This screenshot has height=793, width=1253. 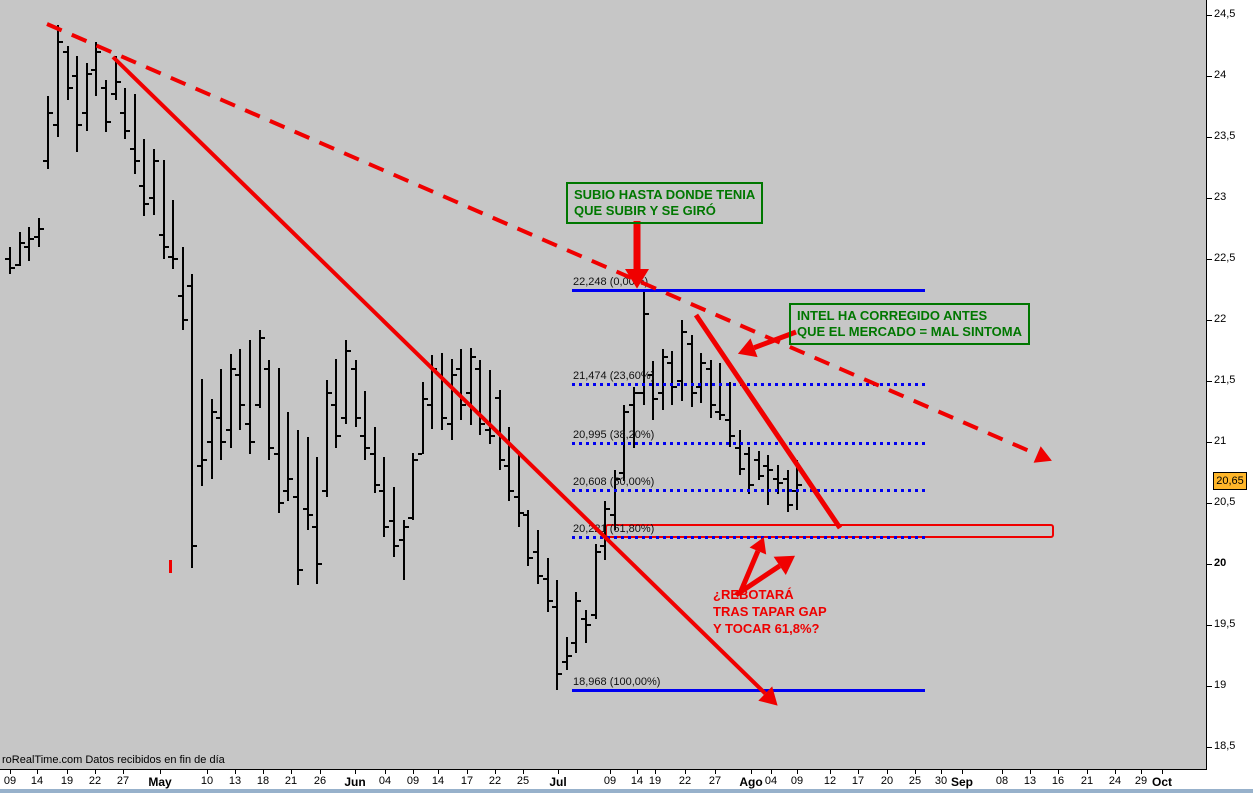 What do you see at coordinates (123, 781) in the screenshot?
I see `x-axis-label: 27` at bounding box center [123, 781].